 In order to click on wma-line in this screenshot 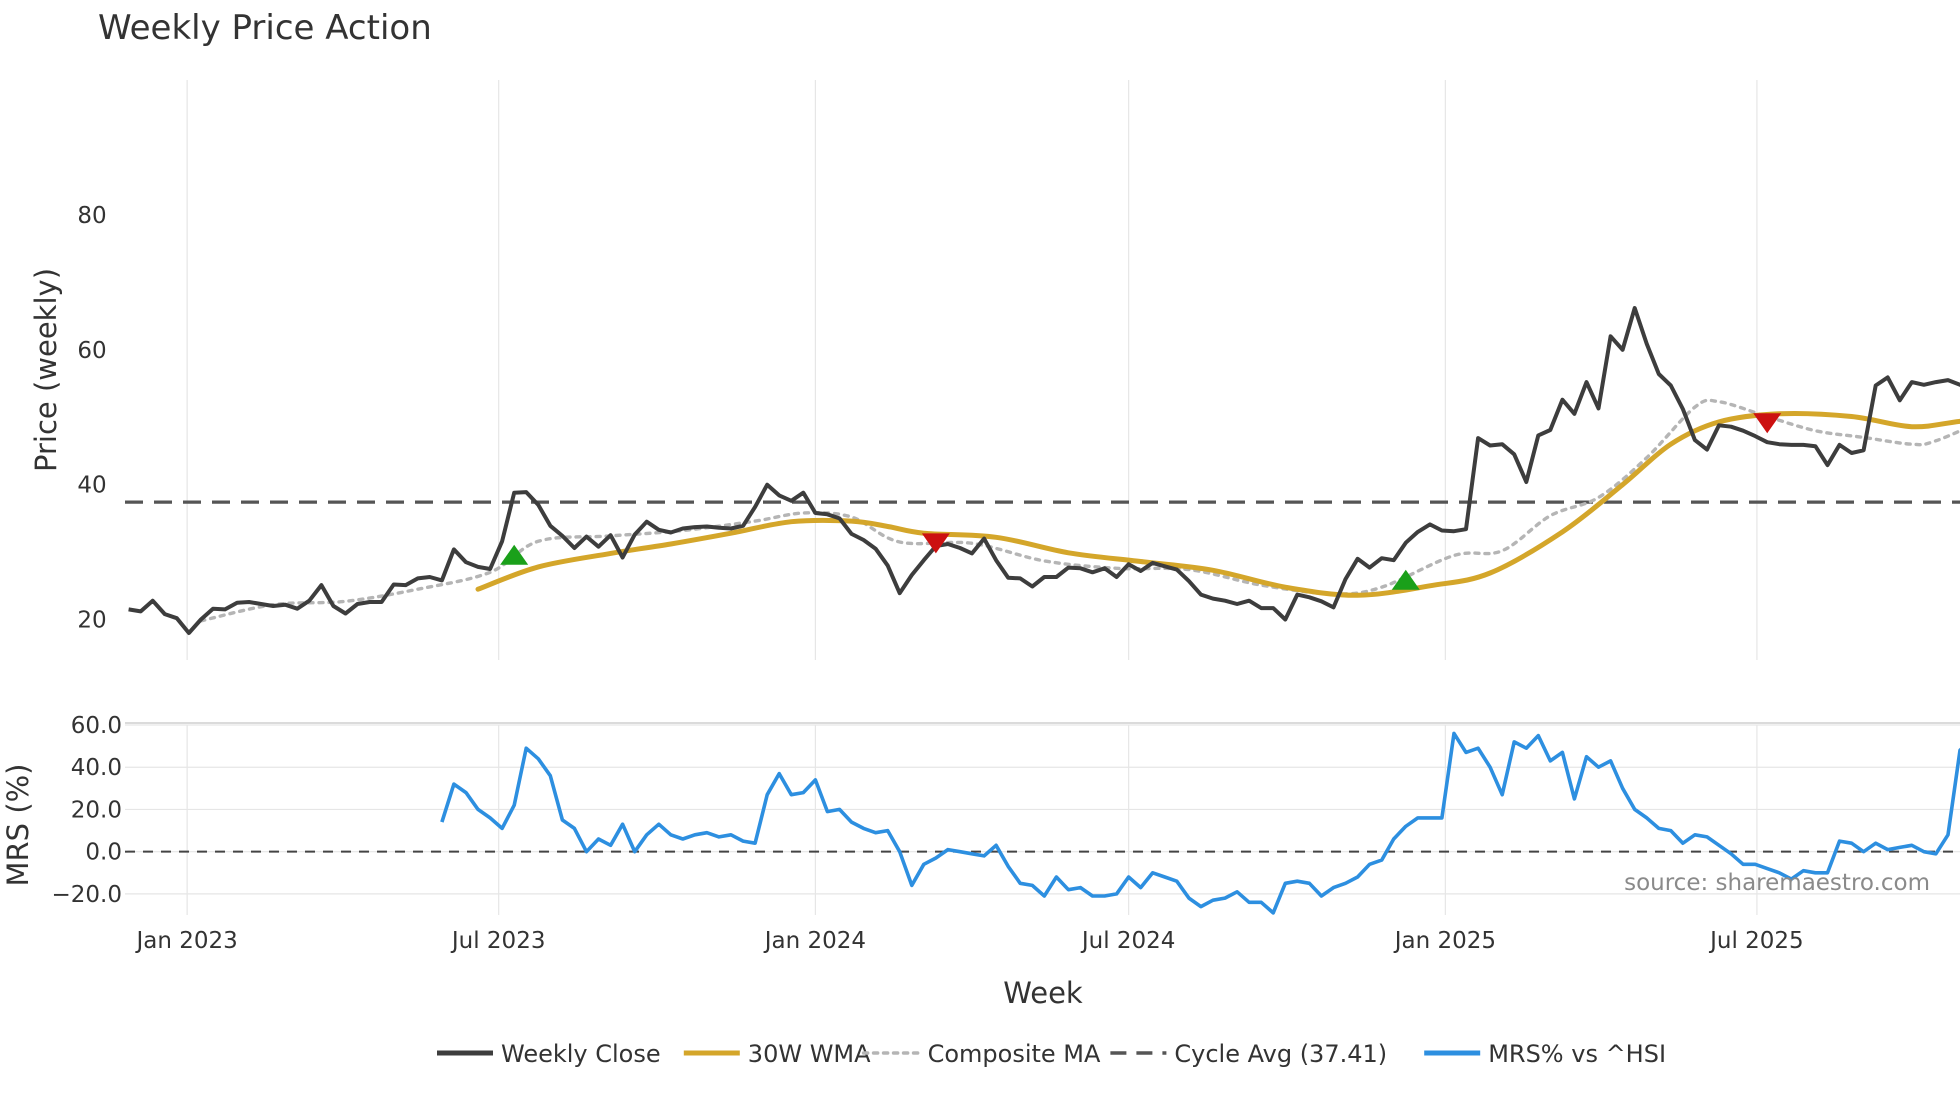, I will do `click(1217, 504)`.